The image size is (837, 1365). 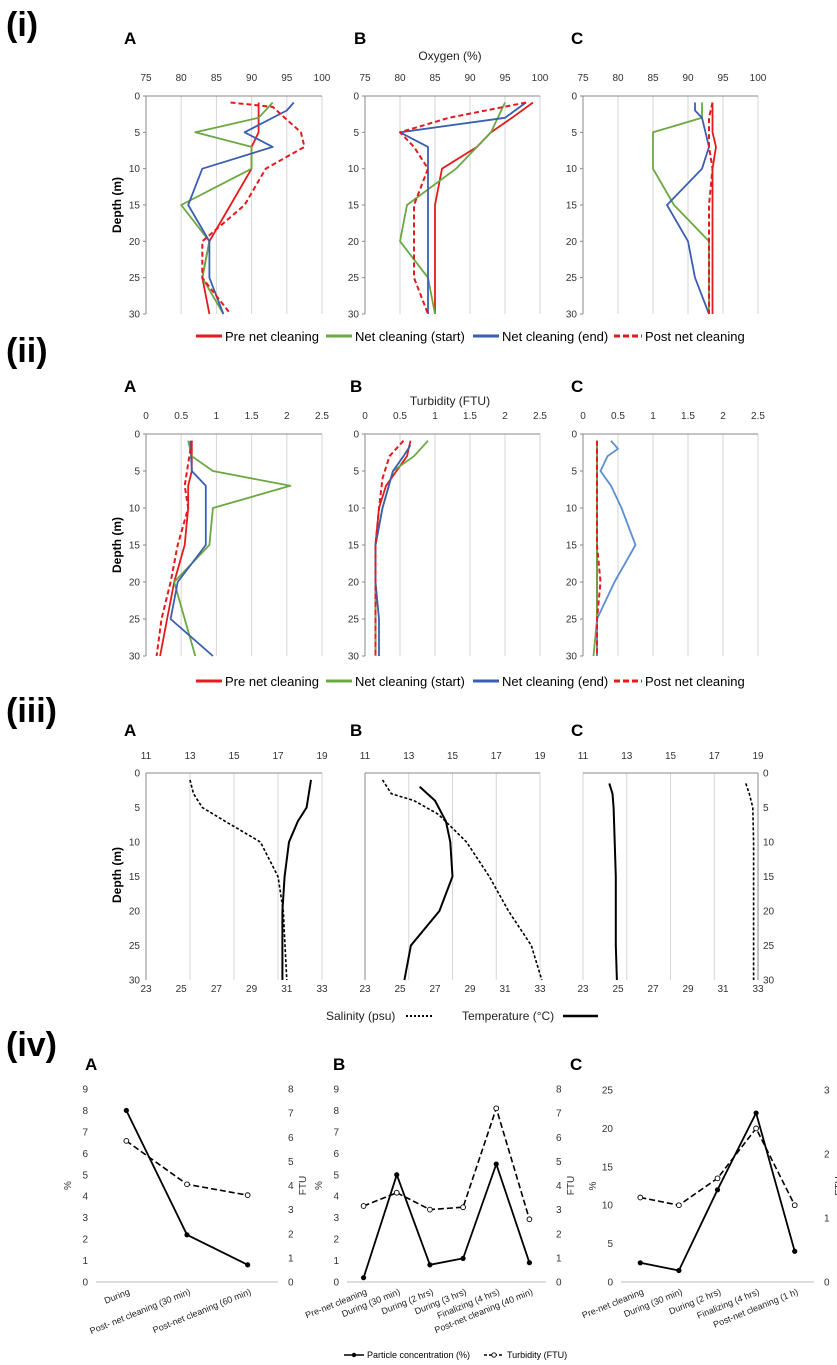 What do you see at coordinates (537, 1355) in the screenshot?
I see `legend-label-turbidity: Turbidity (FTU)` at bounding box center [537, 1355].